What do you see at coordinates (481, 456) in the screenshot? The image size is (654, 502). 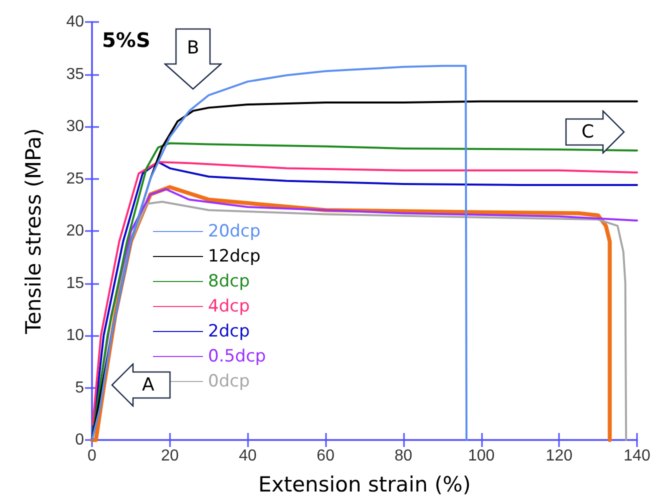 I see `x-tick-label: 100` at bounding box center [481, 456].